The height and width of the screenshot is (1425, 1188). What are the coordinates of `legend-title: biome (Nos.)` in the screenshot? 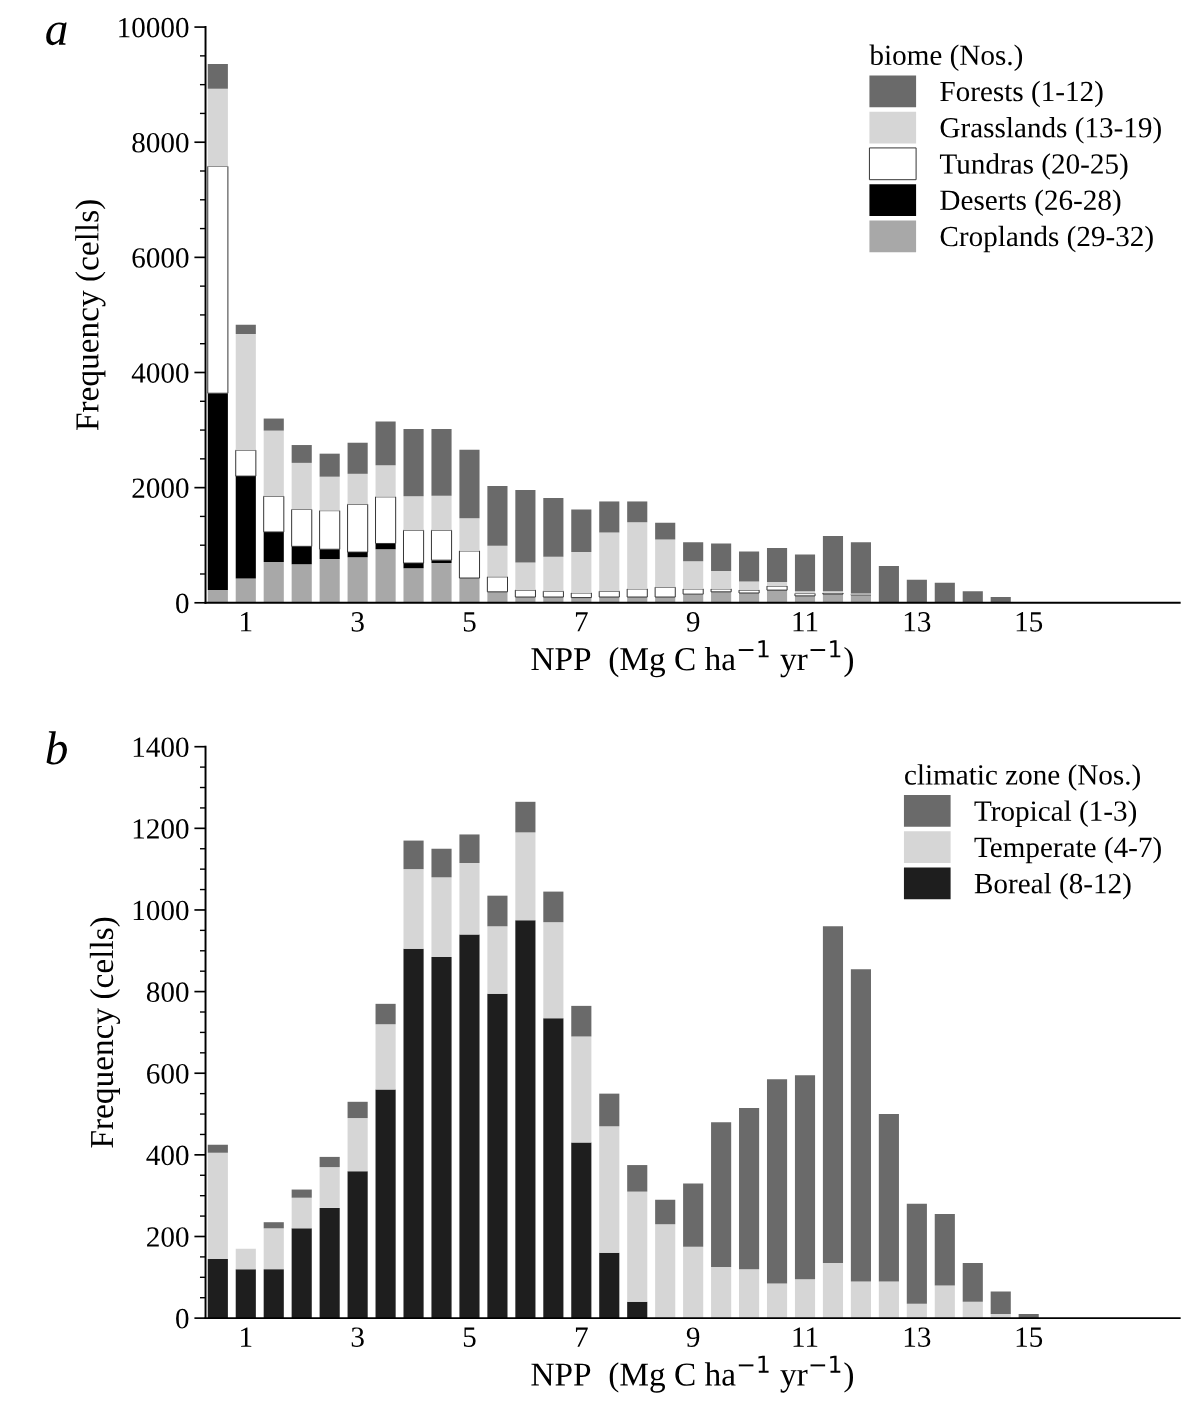 It's located at (946, 58).